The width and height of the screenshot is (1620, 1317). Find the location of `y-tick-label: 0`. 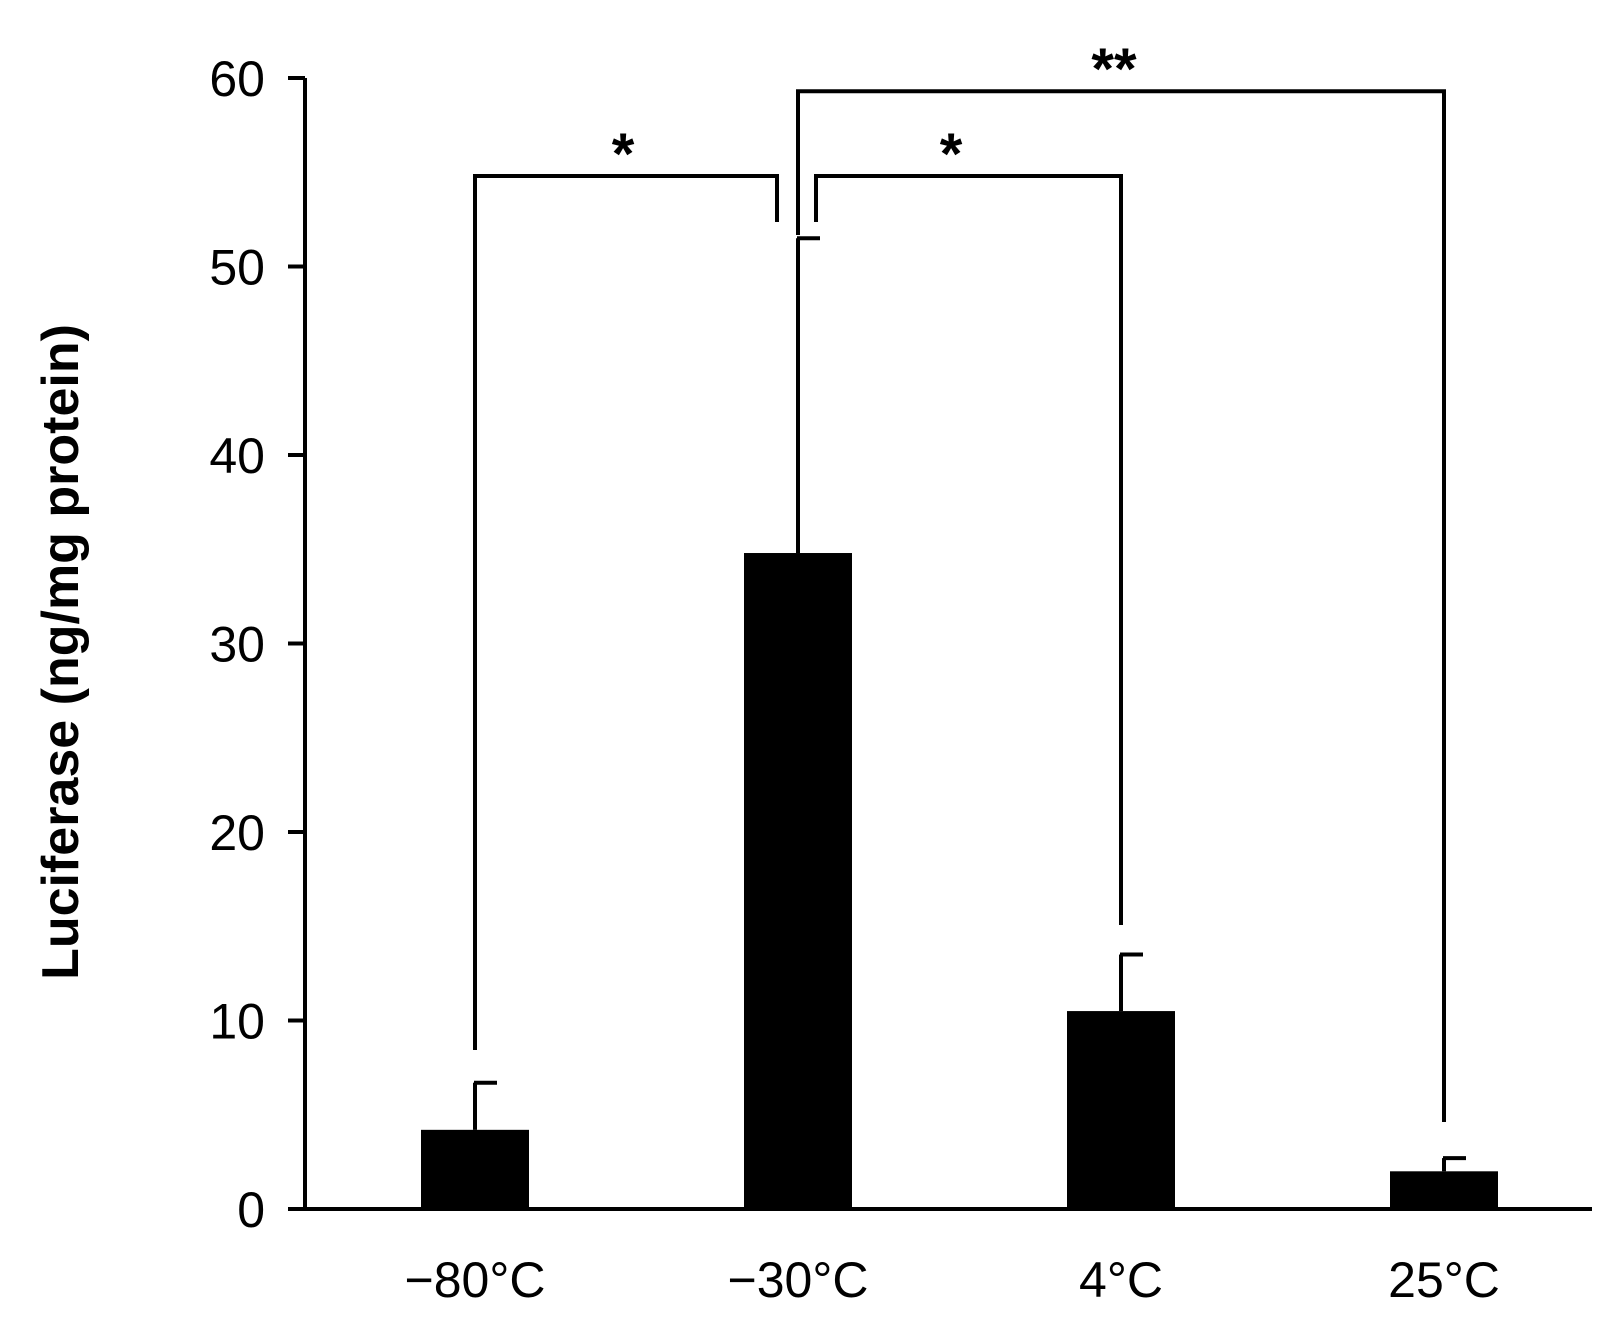

y-tick-label: 0 is located at coordinates (251, 1210).